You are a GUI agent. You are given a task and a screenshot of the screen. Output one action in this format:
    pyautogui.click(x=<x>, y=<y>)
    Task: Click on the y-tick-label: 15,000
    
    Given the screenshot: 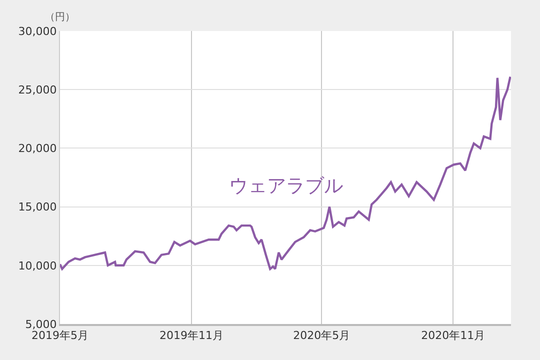 What is the action you would take?
    pyautogui.click(x=37, y=207)
    